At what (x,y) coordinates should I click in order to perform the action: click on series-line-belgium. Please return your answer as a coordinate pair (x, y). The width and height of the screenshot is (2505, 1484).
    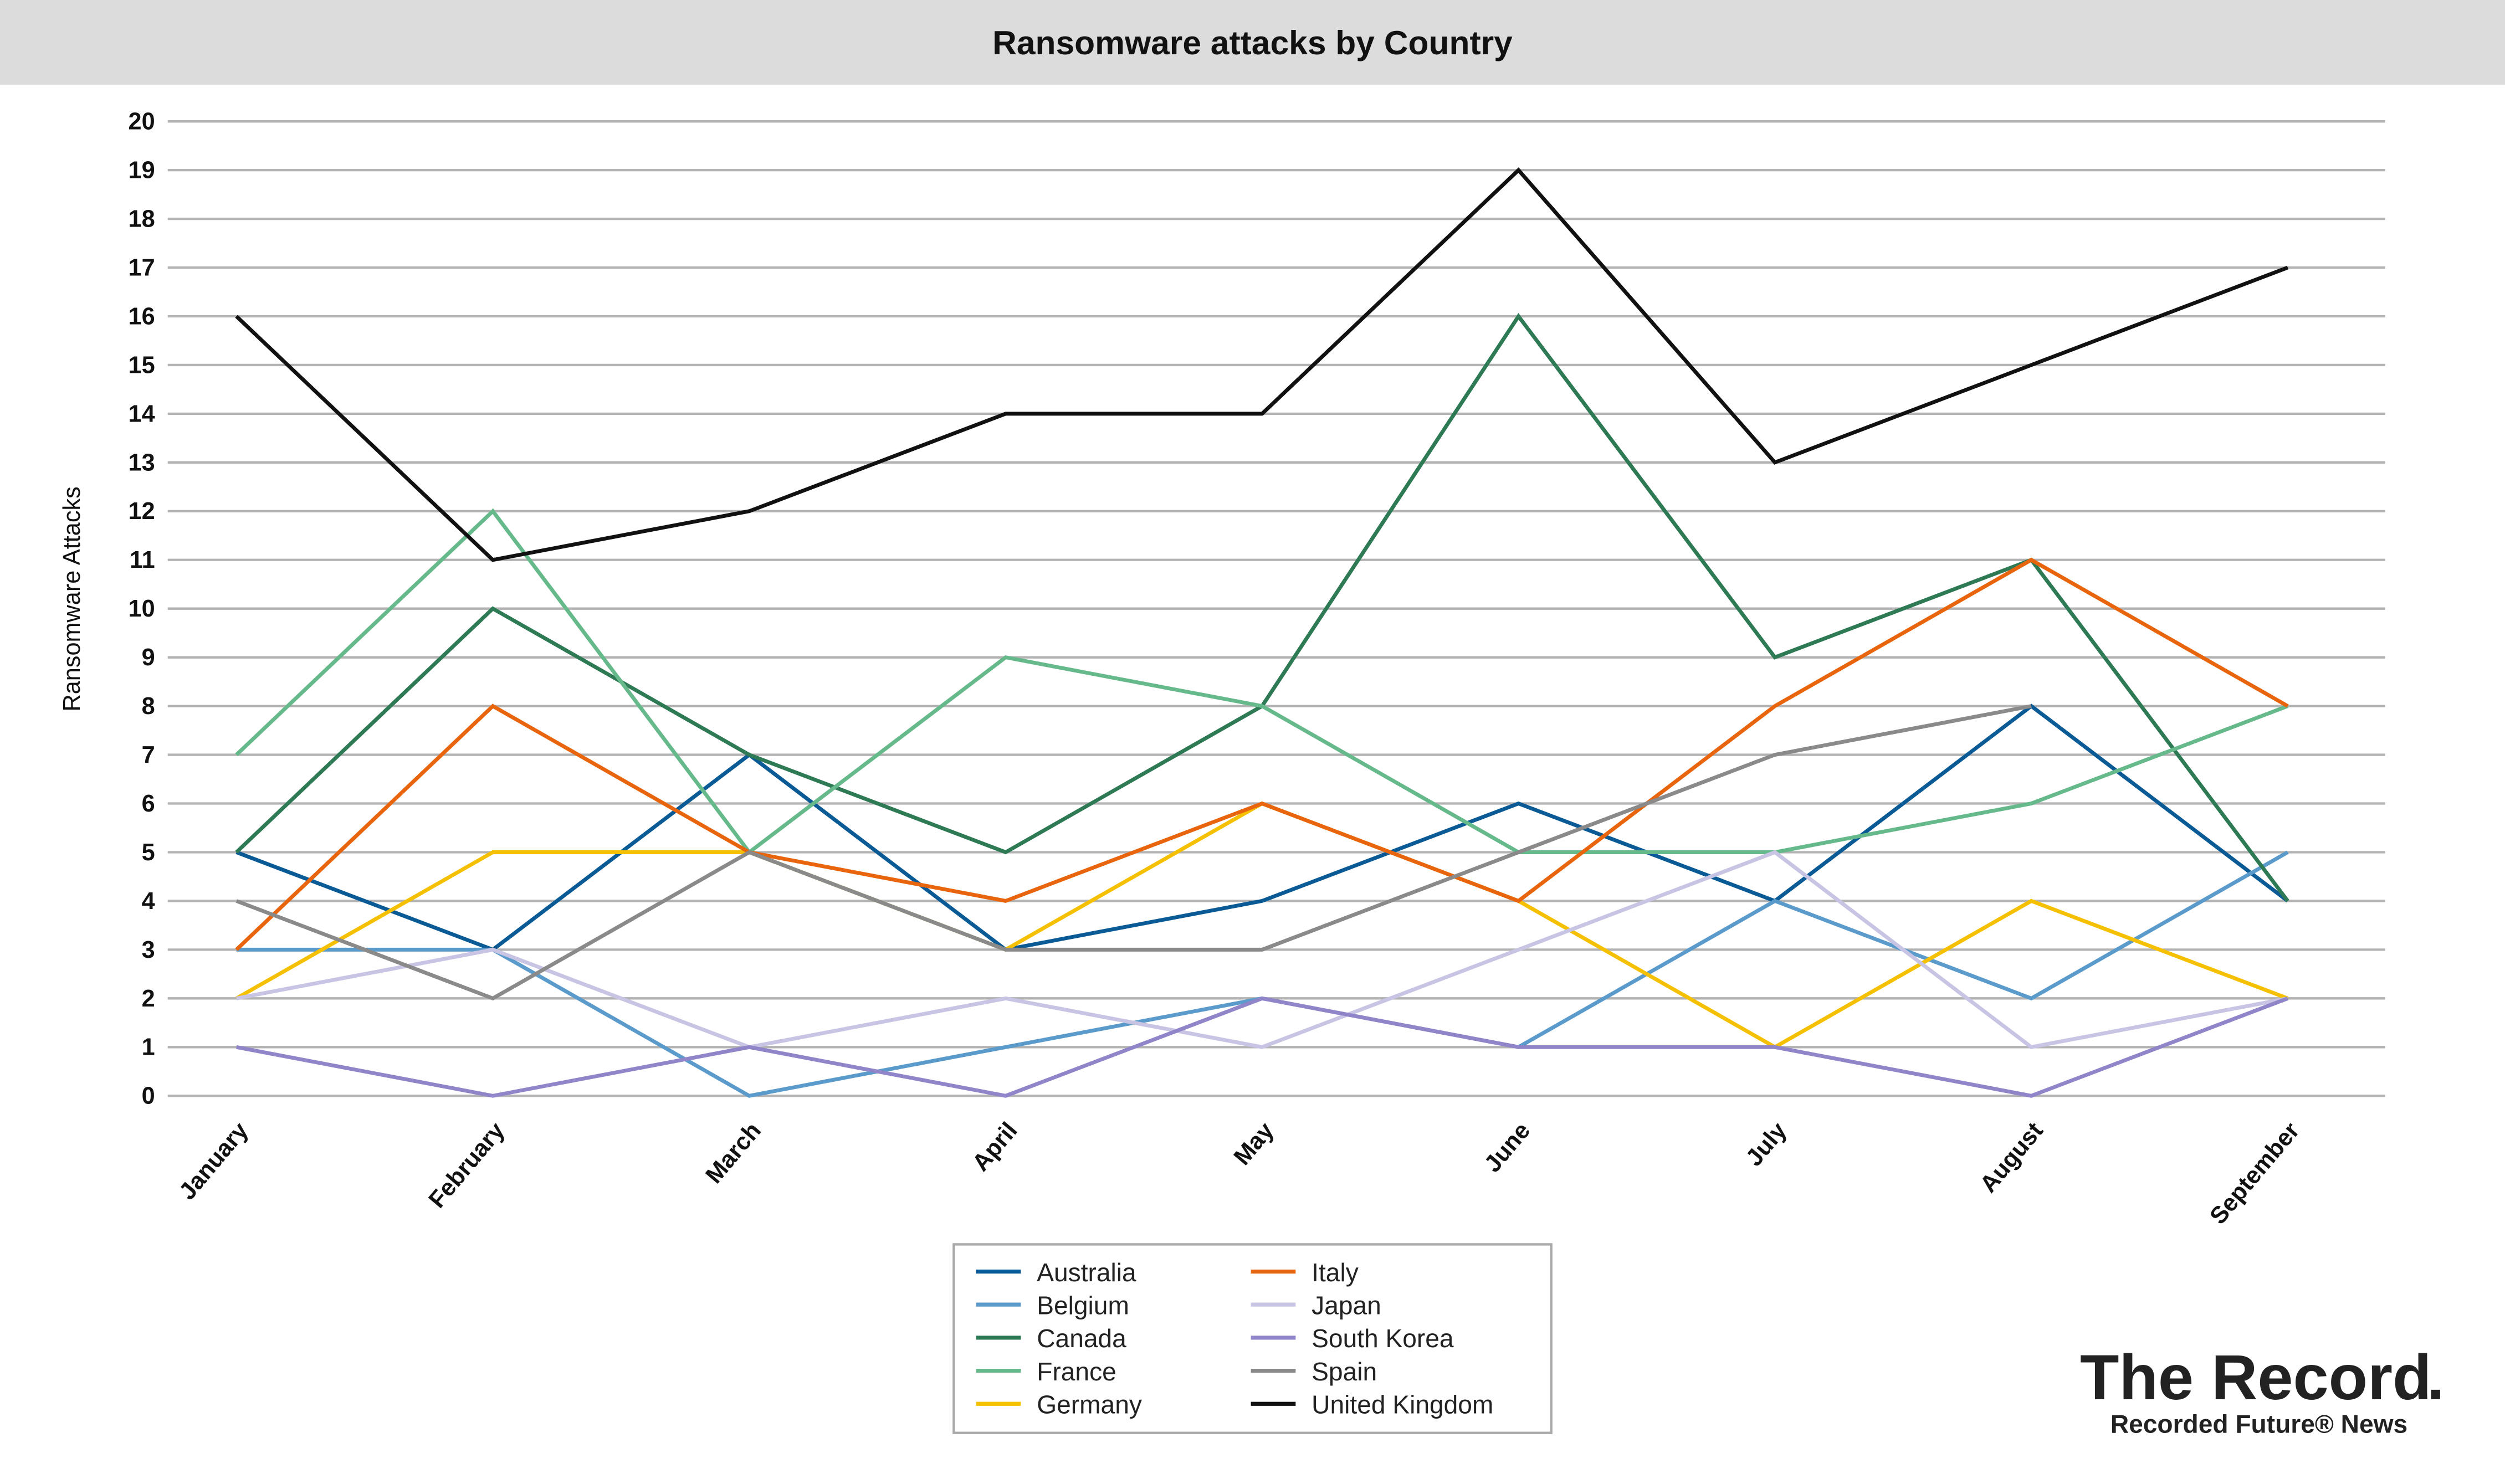
    Looking at the image, I should click on (1263, 974).